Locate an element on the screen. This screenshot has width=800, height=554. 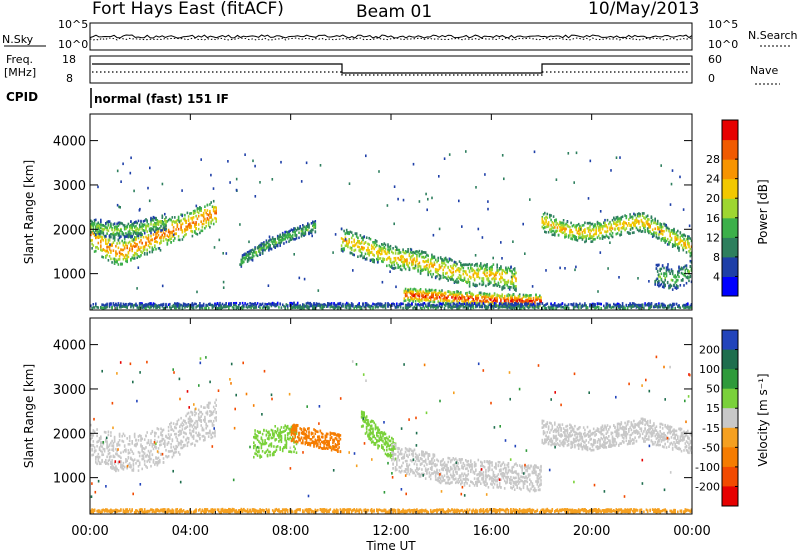
colorbar-tick-label: 12 is located at coordinates (713, 237).